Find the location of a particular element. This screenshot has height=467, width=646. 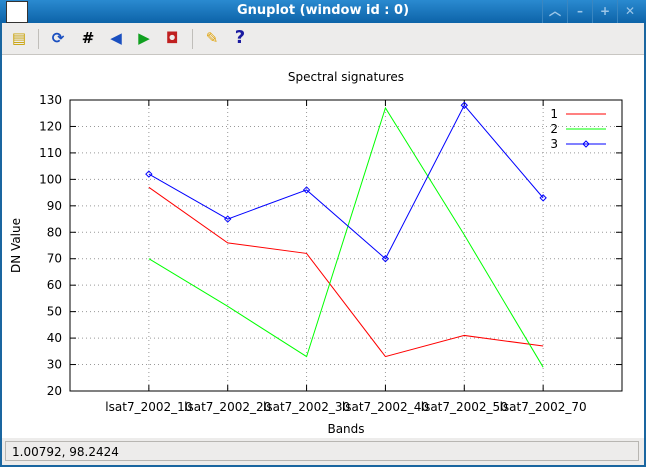

maximize-button: + is located at coordinates (604, 11).